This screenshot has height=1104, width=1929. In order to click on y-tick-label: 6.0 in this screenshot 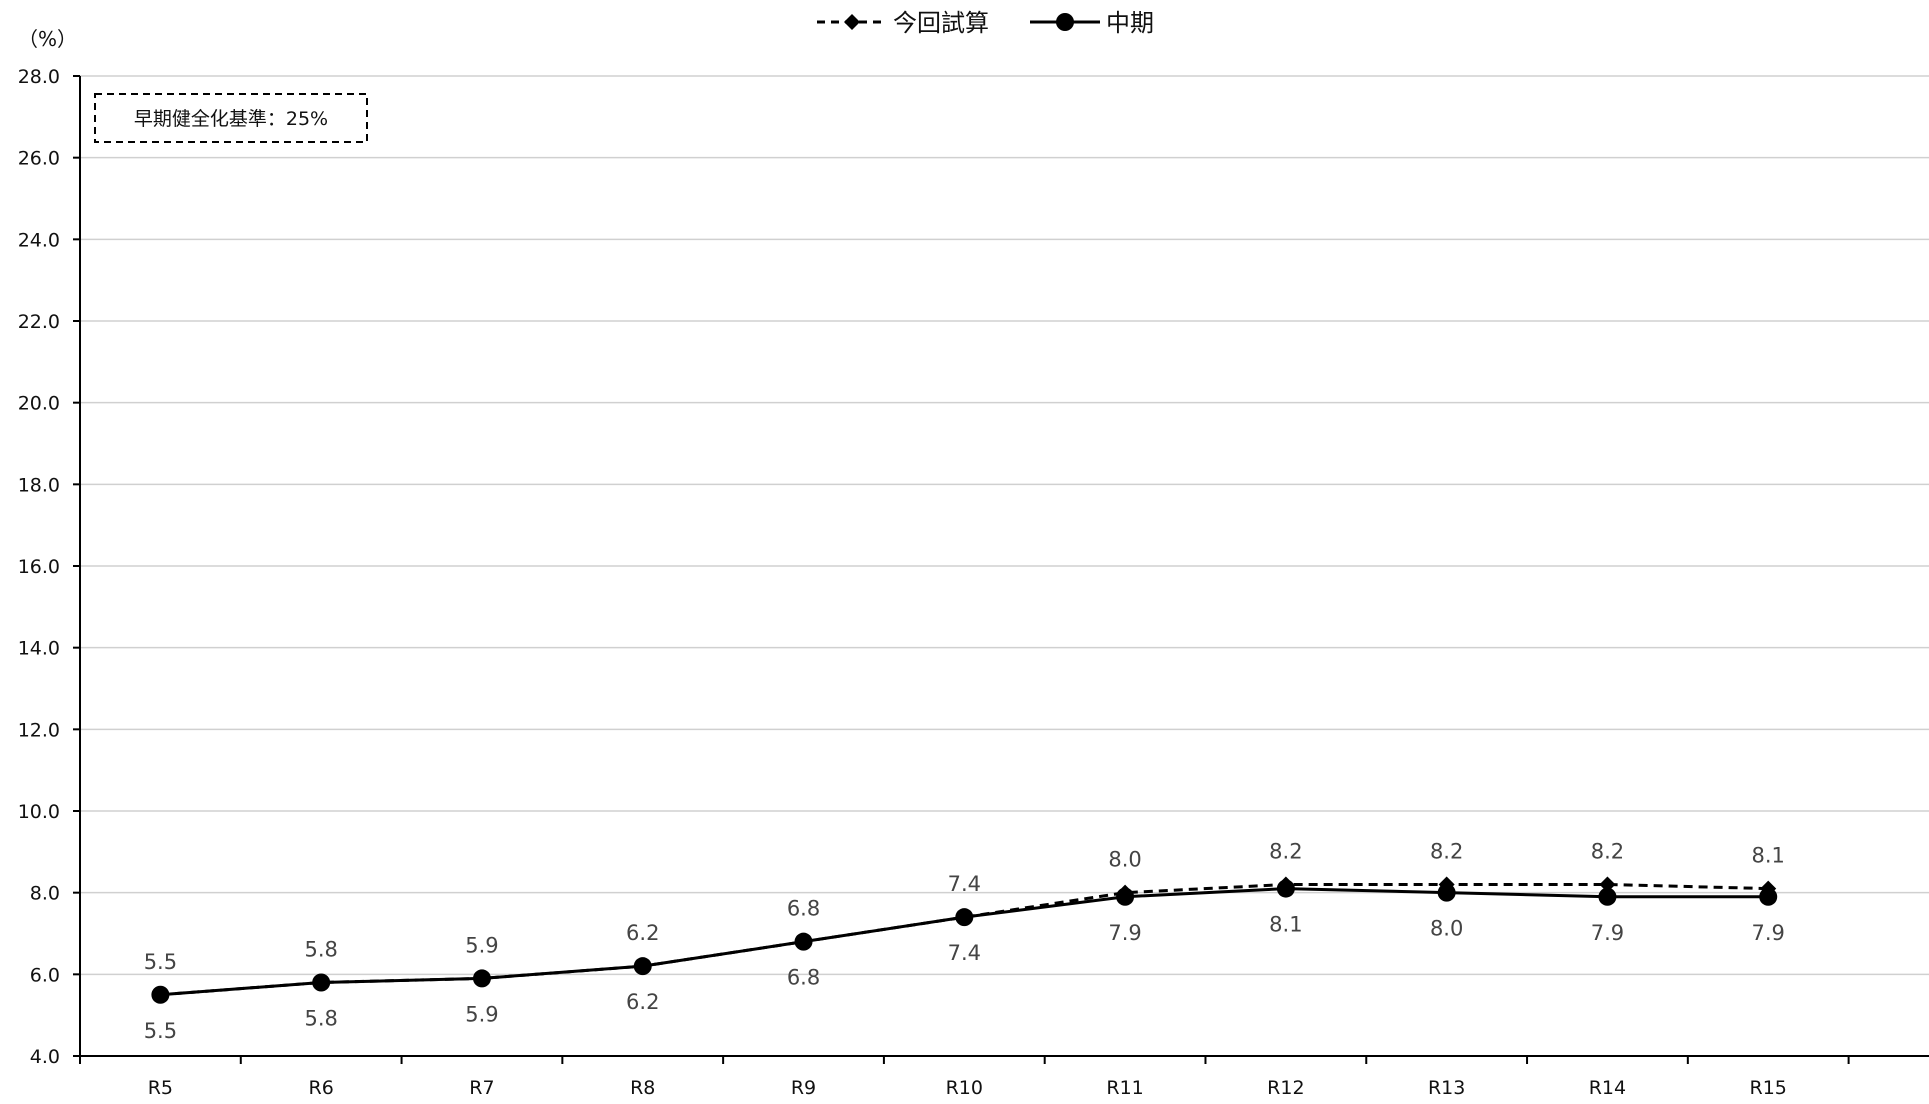, I will do `click(45, 975)`.